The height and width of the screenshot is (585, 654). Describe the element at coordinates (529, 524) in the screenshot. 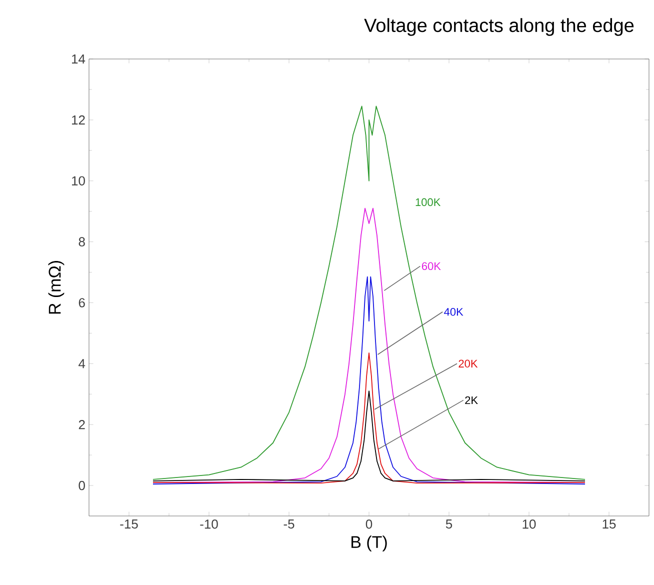

I see `x-tick-label: 10` at that location.